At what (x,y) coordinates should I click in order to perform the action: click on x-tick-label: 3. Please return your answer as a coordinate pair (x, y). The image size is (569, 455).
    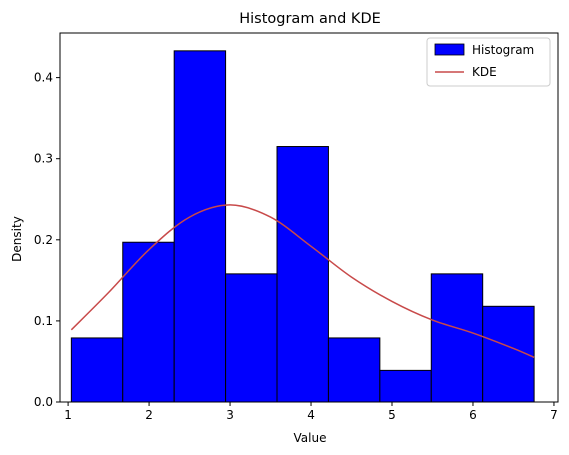
    Looking at the image, I should click on (230, 415).